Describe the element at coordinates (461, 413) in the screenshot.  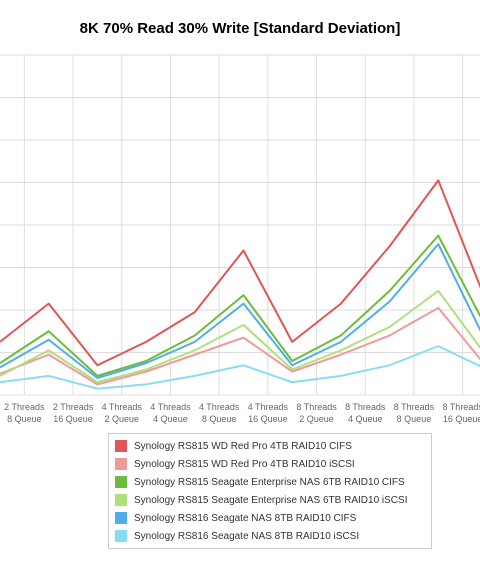
I see `x-tick-label: 8 Threads 16 Queue` at that location.